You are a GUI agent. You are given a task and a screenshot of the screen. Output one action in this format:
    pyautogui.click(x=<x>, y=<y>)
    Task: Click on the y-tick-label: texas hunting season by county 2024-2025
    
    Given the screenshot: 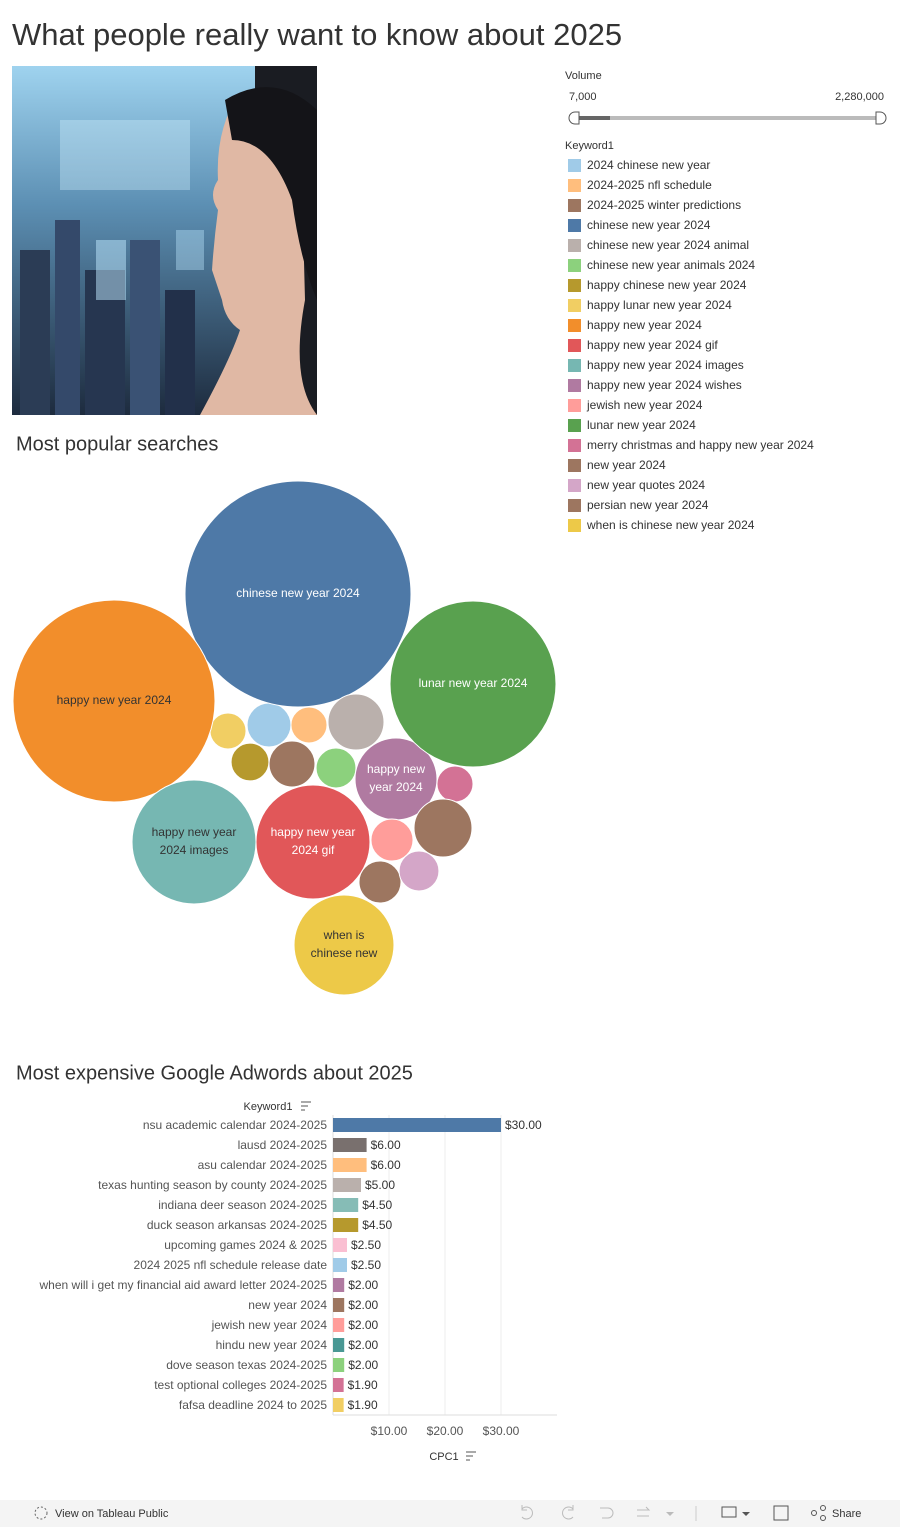 What is the action you would take?
    pyautogui.click(x=212, y=1185)
    